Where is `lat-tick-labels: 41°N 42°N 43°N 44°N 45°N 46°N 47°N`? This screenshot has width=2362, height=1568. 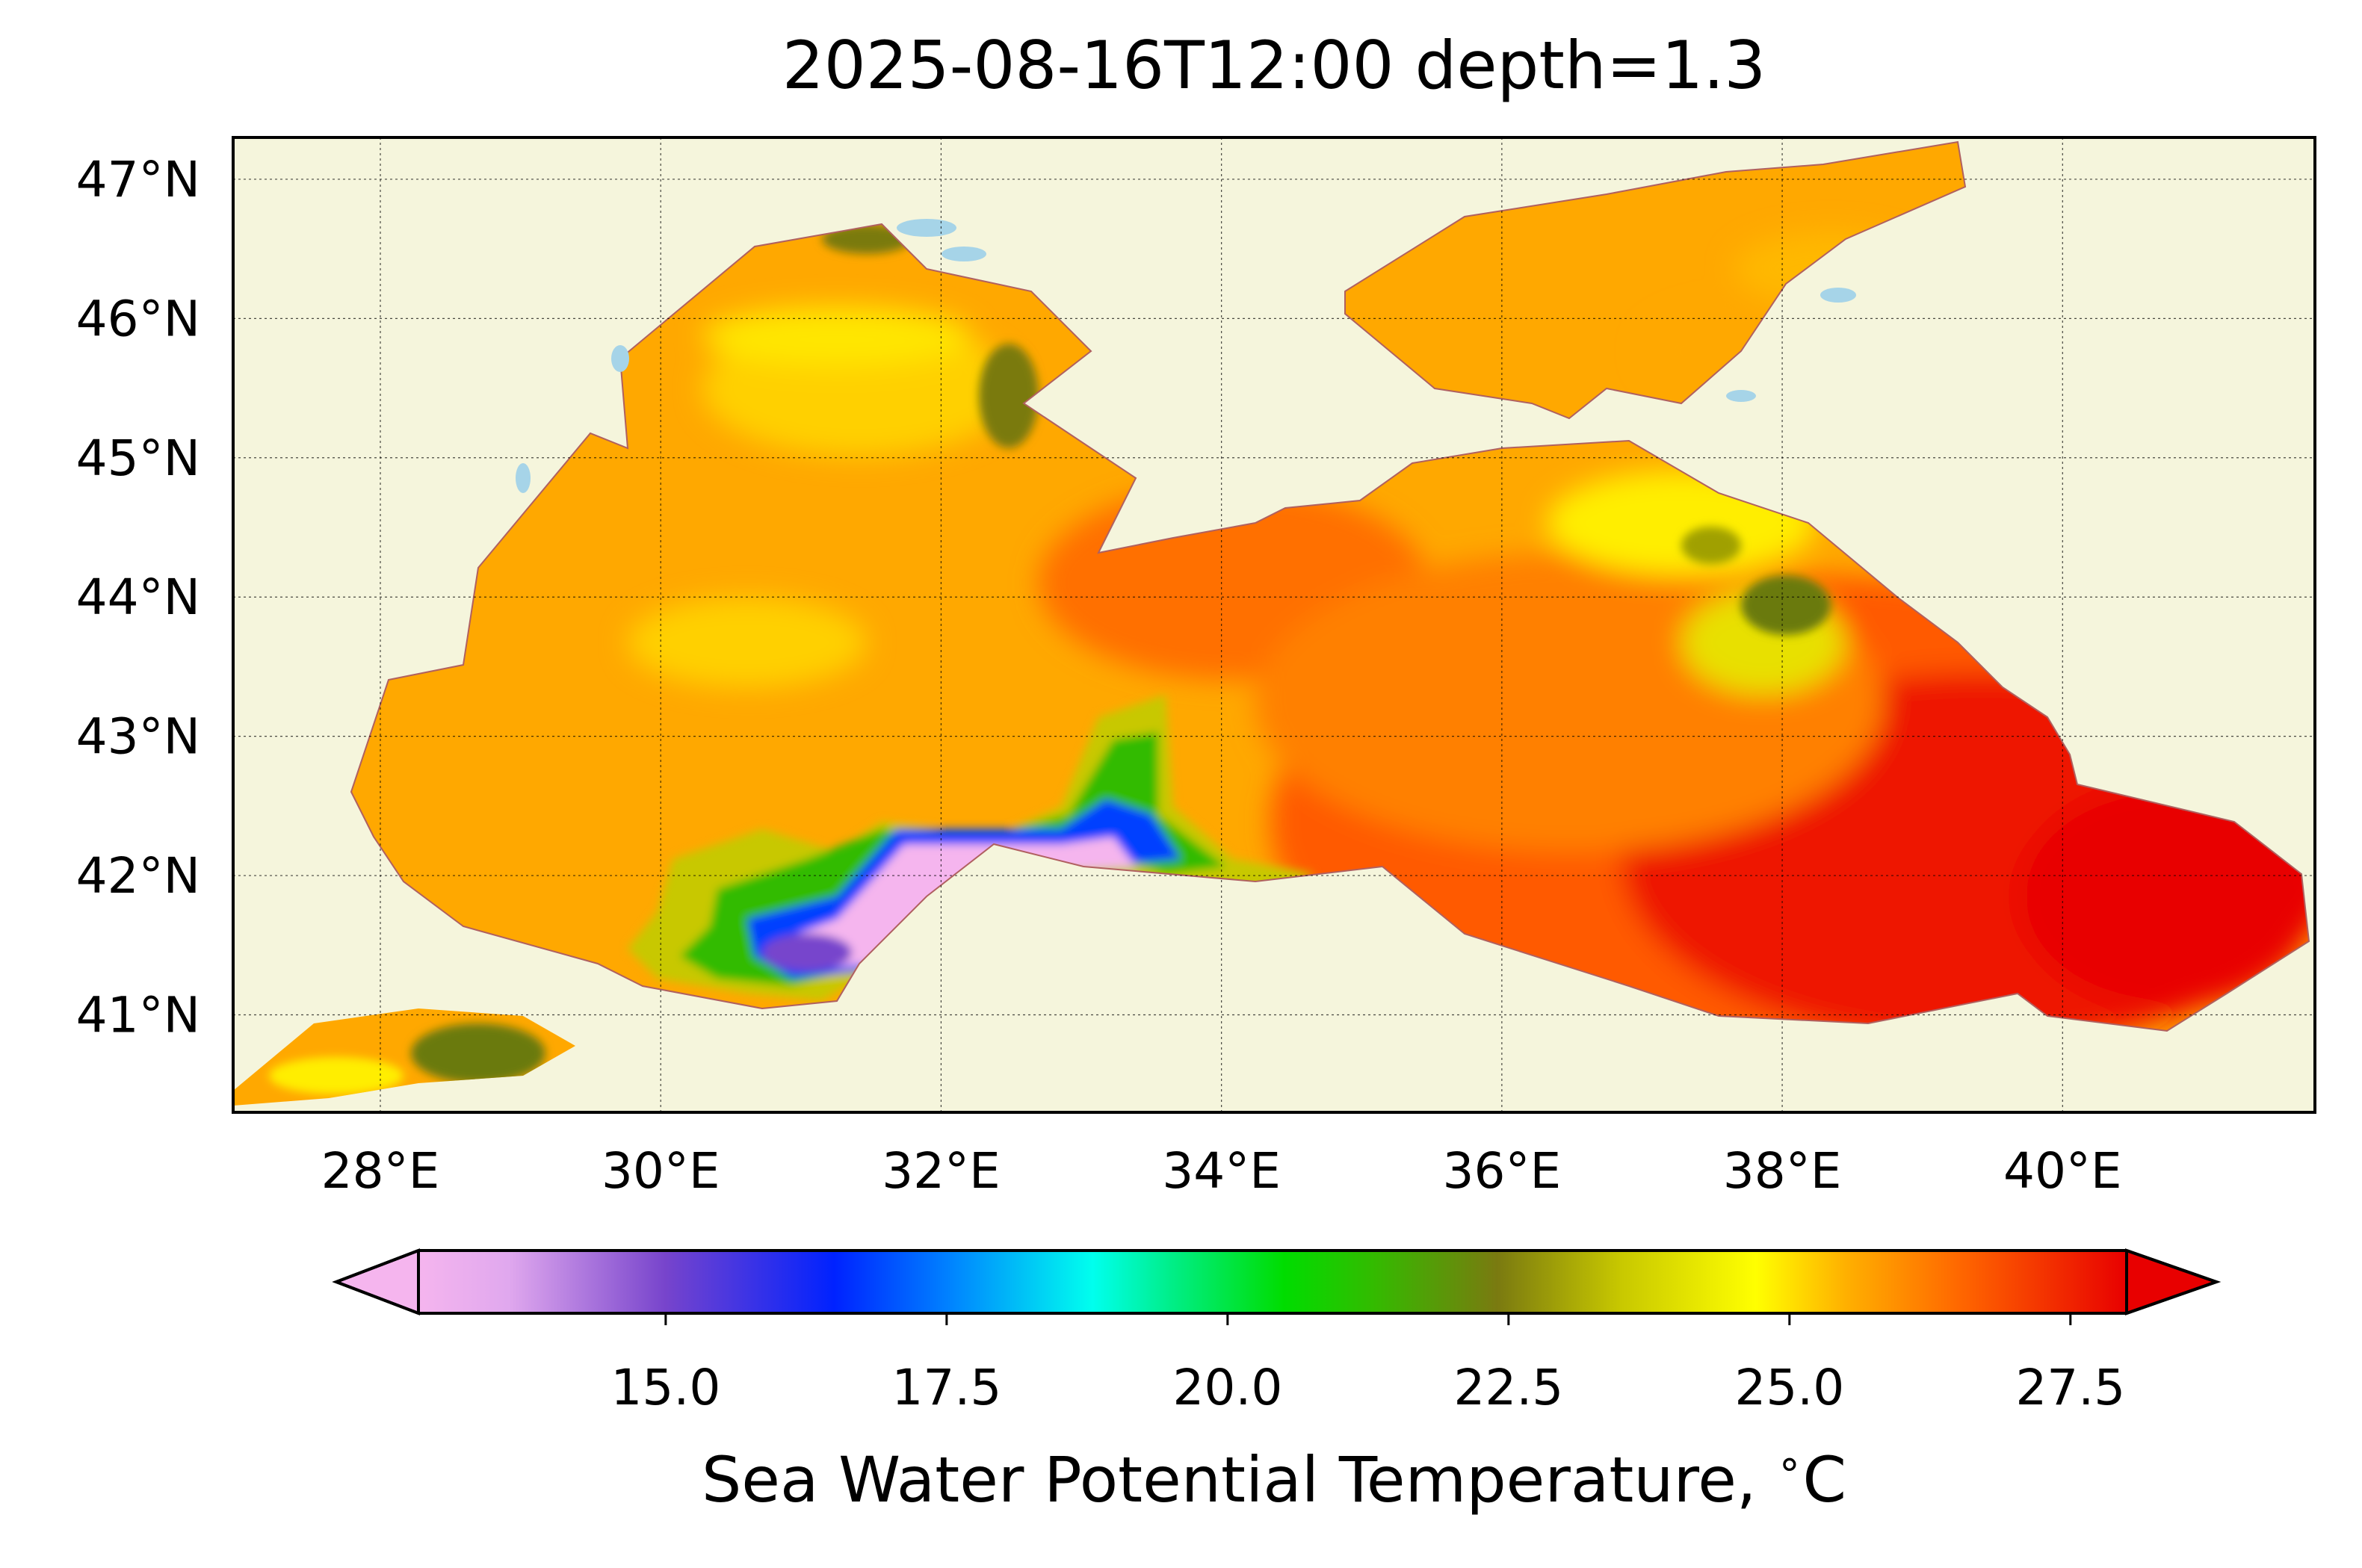
lat-tick-labels: 41°N 42°N 43°N 44°N 45°N 46°N 47°N is located at coordinates (138, 597).